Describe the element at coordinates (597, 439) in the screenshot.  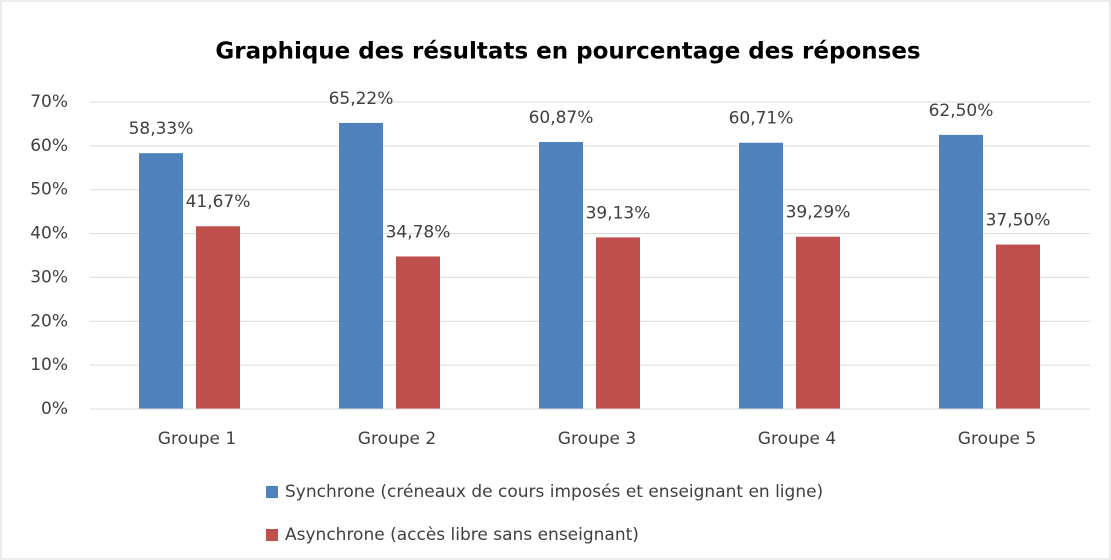
I see `x-tick-label: Groupe 3` at that location.